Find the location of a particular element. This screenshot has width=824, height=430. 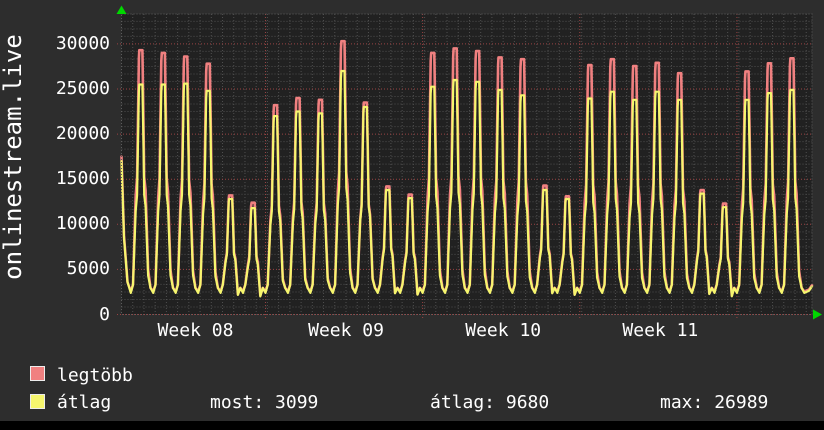

y-tick-label: 5000 is located at coordinates (88, 269).